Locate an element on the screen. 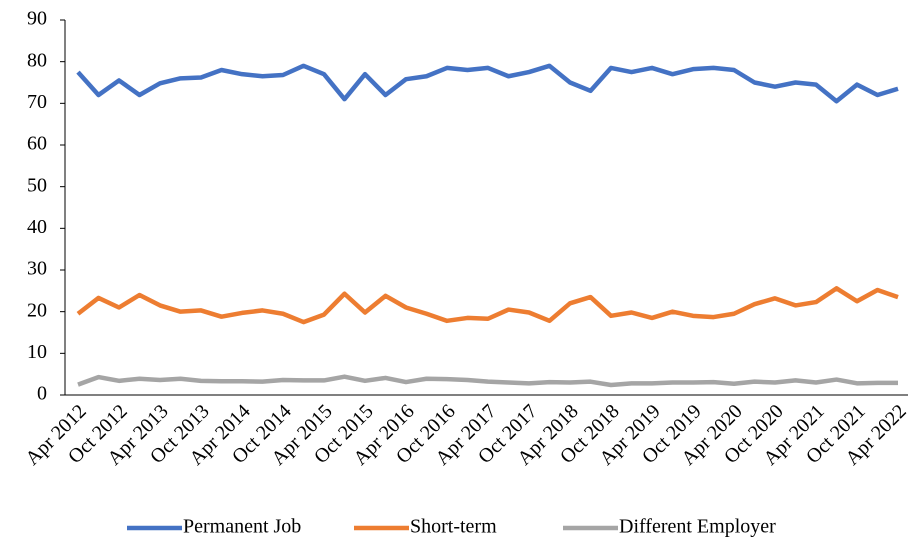 The image size is (908, 545). y-tick-label: 10 is located at coordinates (37, 352).